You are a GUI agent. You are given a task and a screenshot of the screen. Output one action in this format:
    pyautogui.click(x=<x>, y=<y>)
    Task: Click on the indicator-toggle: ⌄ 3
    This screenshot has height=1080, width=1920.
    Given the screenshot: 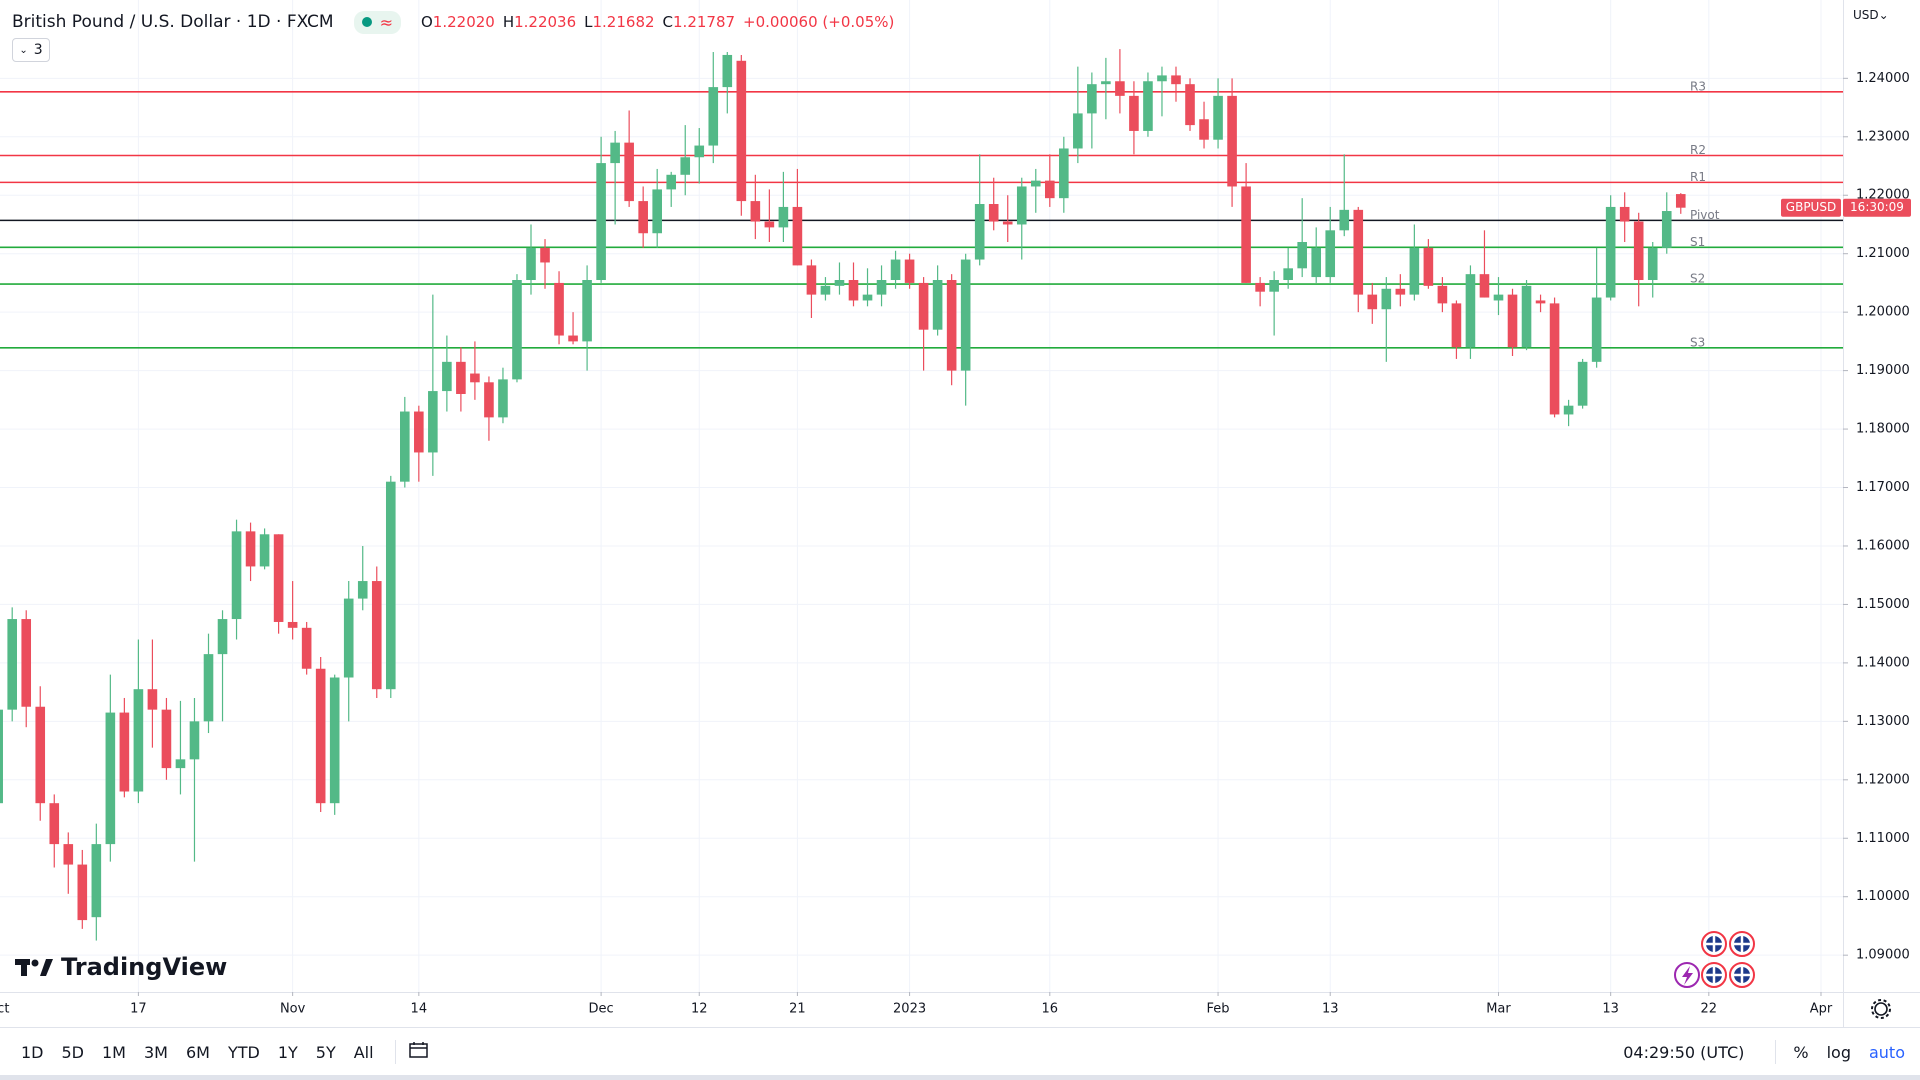 What is the action you would take?
    pyautogui.click(x=31, y=50)
    